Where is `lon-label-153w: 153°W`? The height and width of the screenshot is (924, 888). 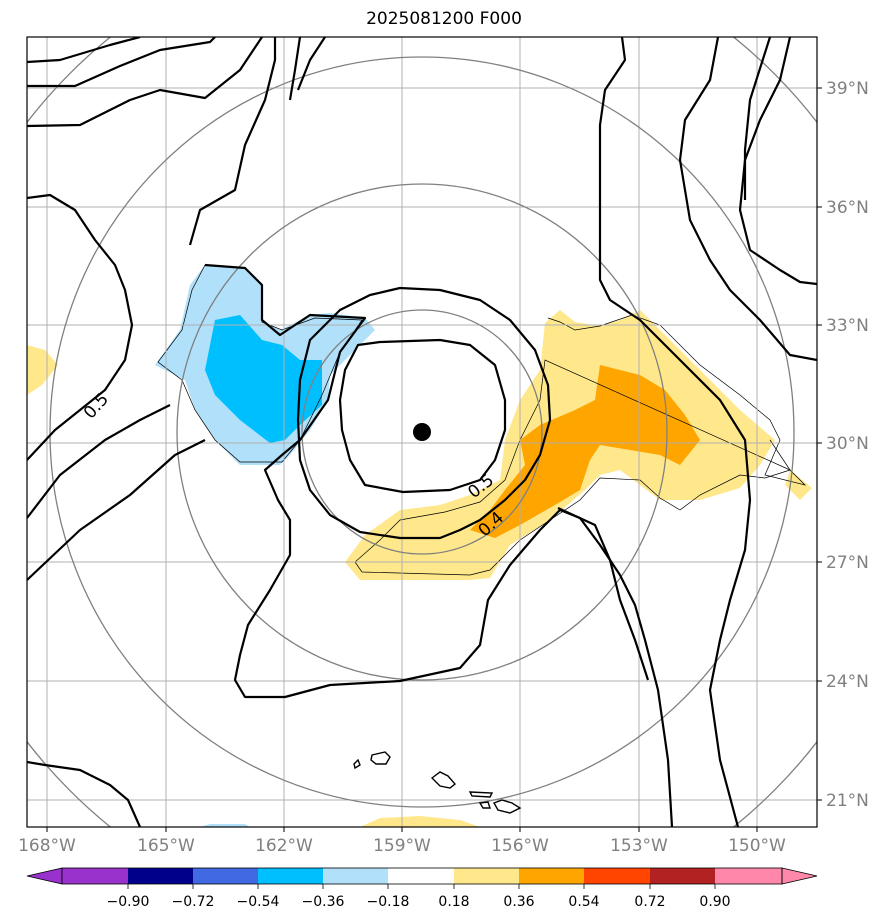 lon-label-153w: 153°W is located at coordinates (639, 846).